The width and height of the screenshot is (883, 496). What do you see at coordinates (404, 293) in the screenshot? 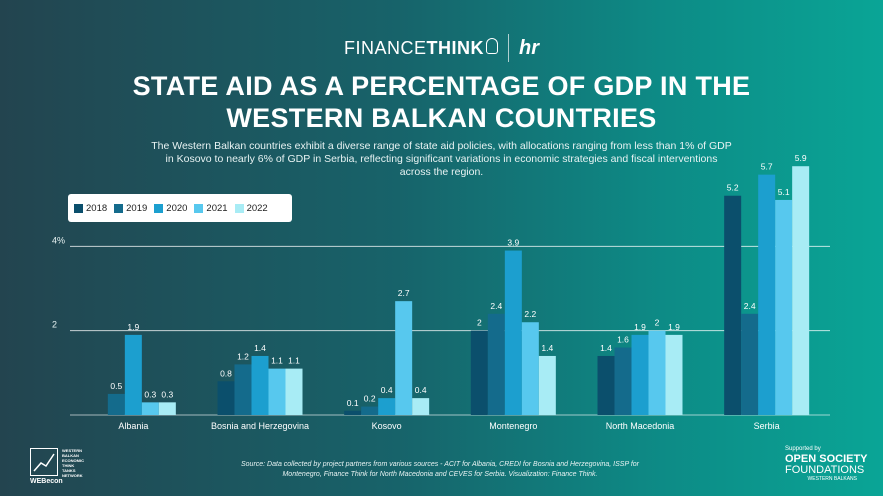
I see `data-label-2-2021: 2.7` at bounding box center [404, 293].